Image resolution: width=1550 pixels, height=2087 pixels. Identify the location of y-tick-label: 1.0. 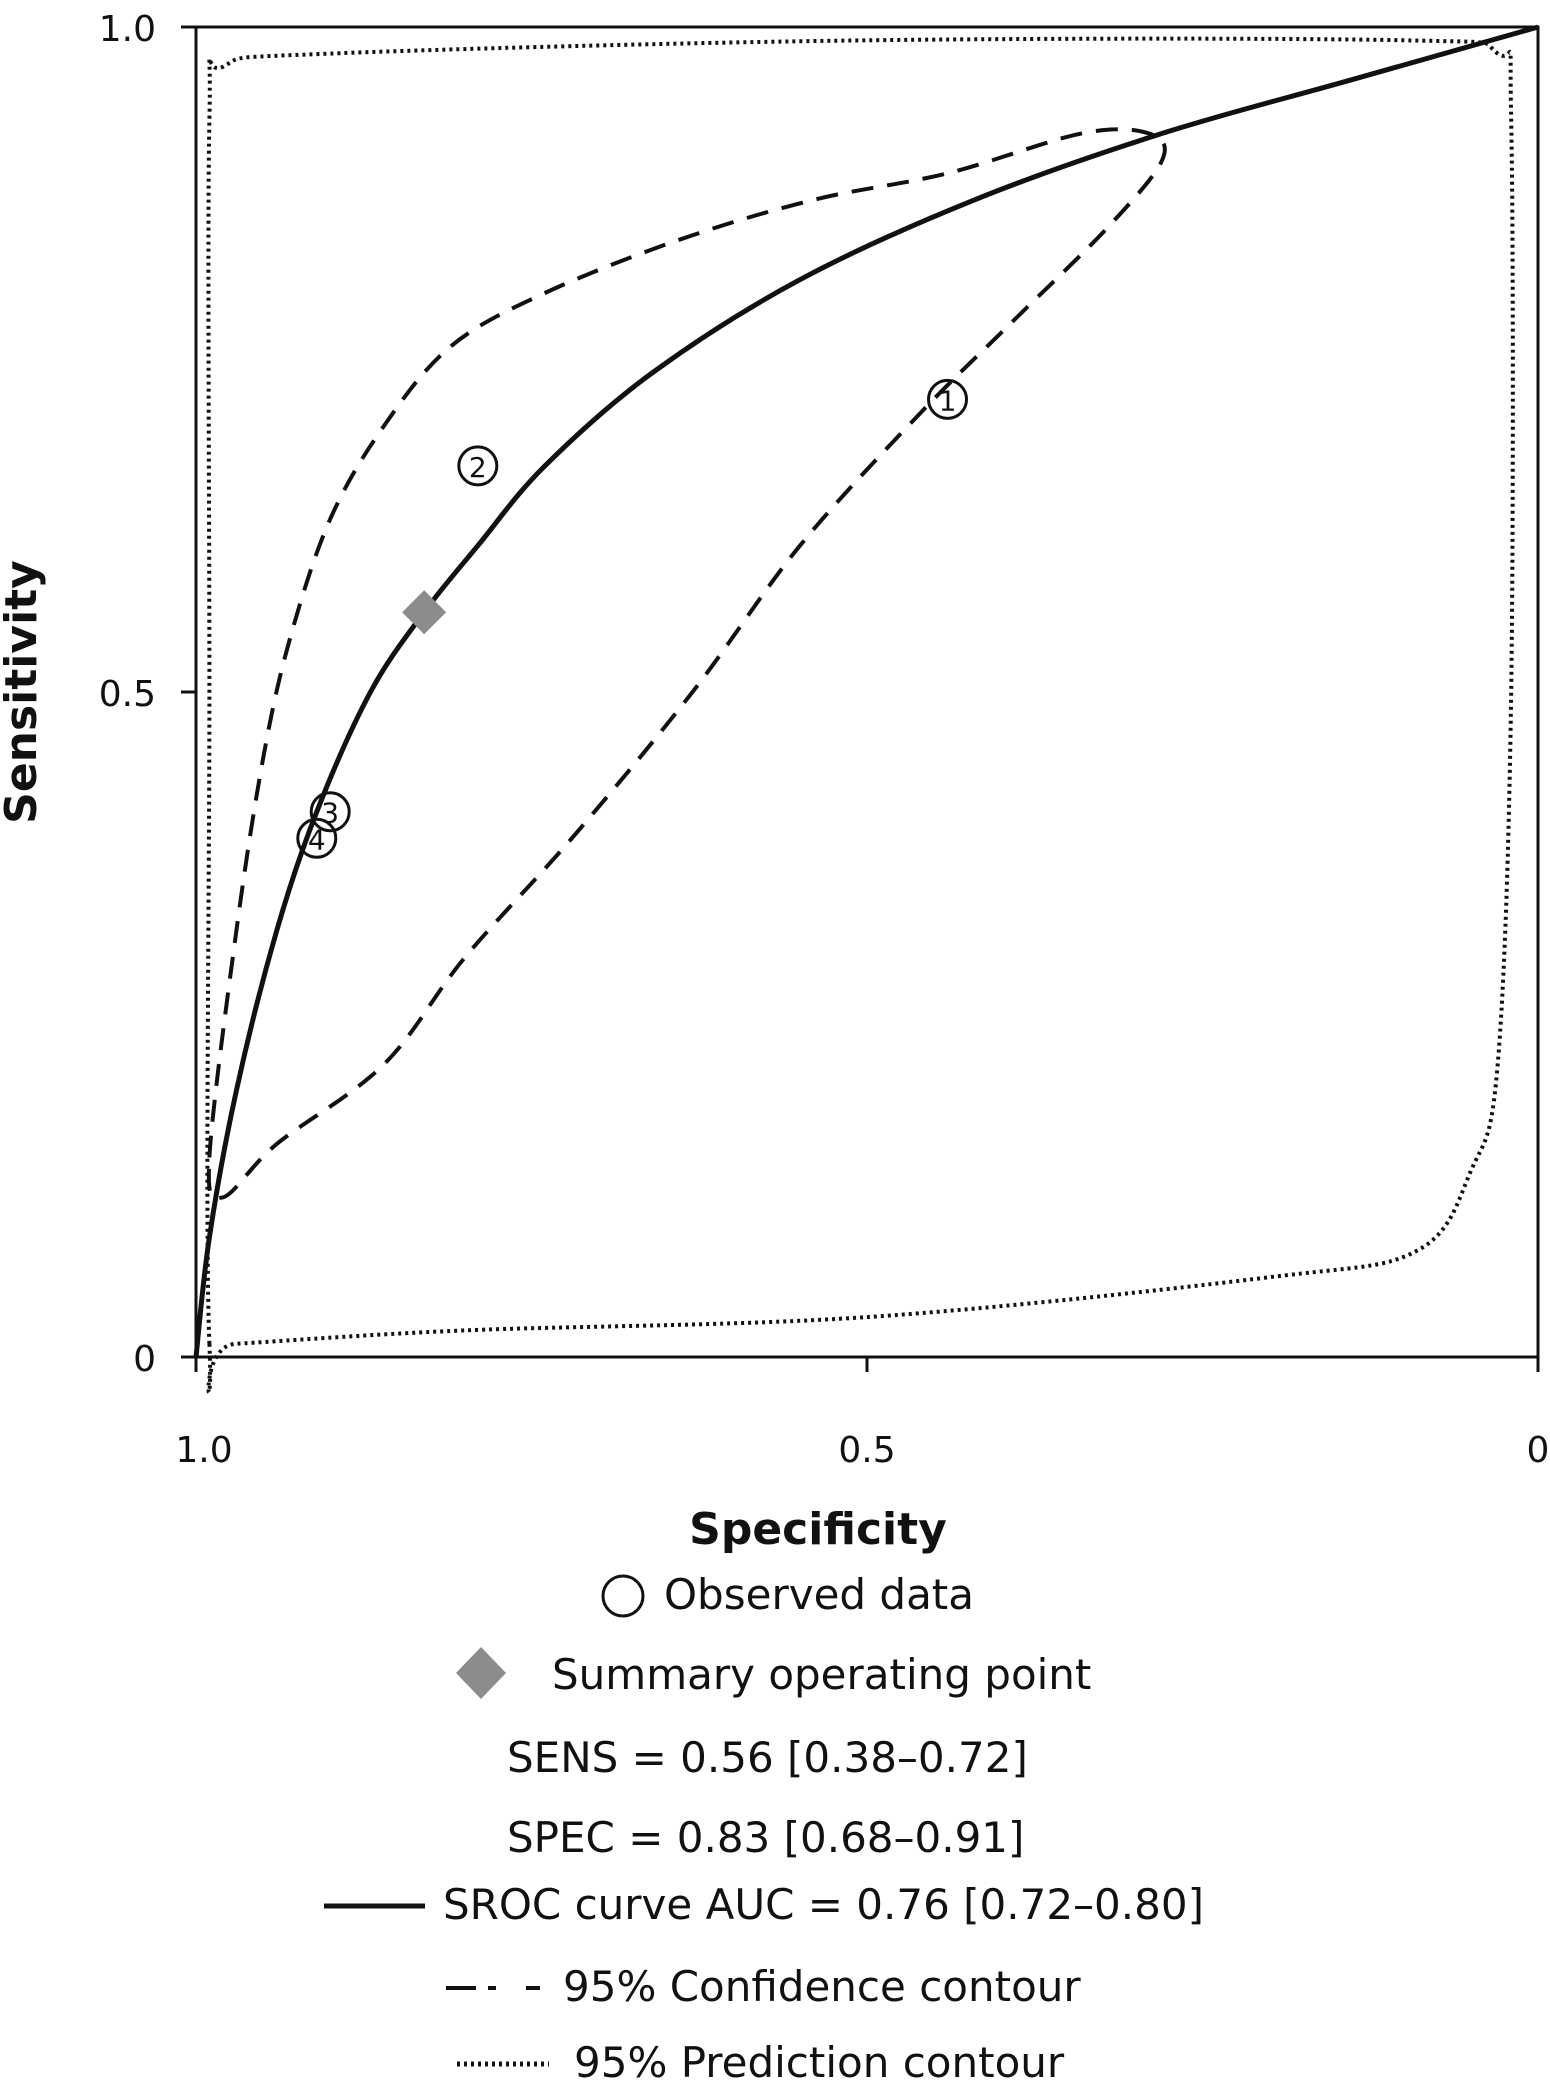
(127, 29).